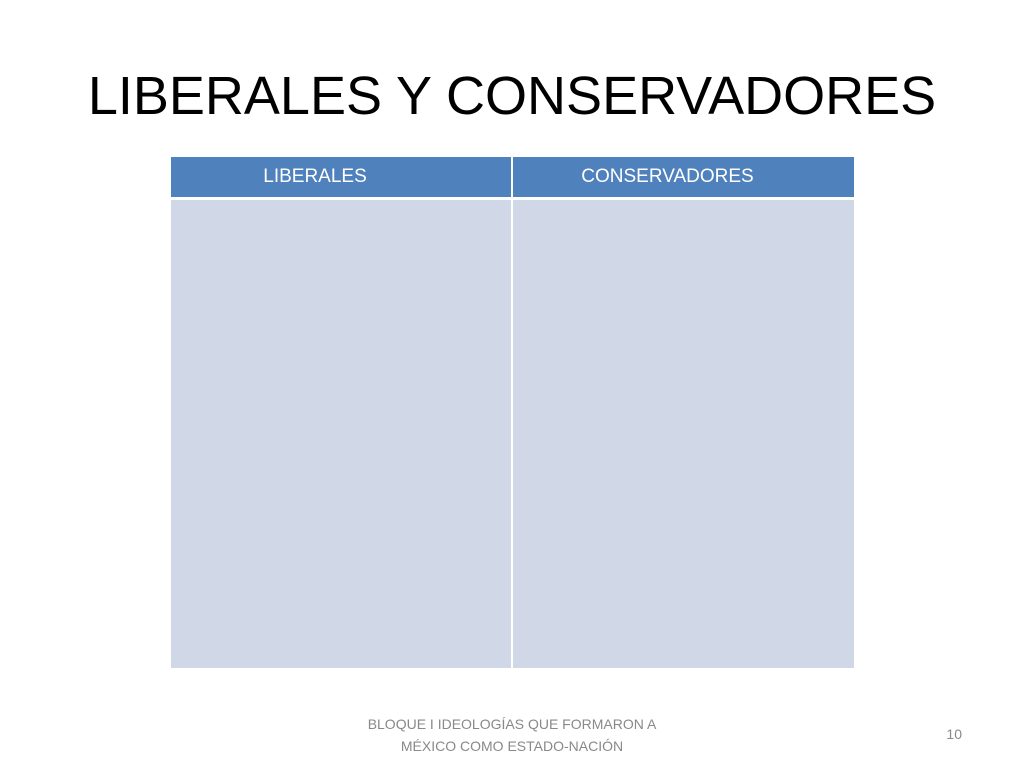  What do you see at coordinates (512, 746) in the screenshot?
I see `footer-line-2: MÉXICO COMO ESTADO-NACIÓN` at bounding box center [512, 746].